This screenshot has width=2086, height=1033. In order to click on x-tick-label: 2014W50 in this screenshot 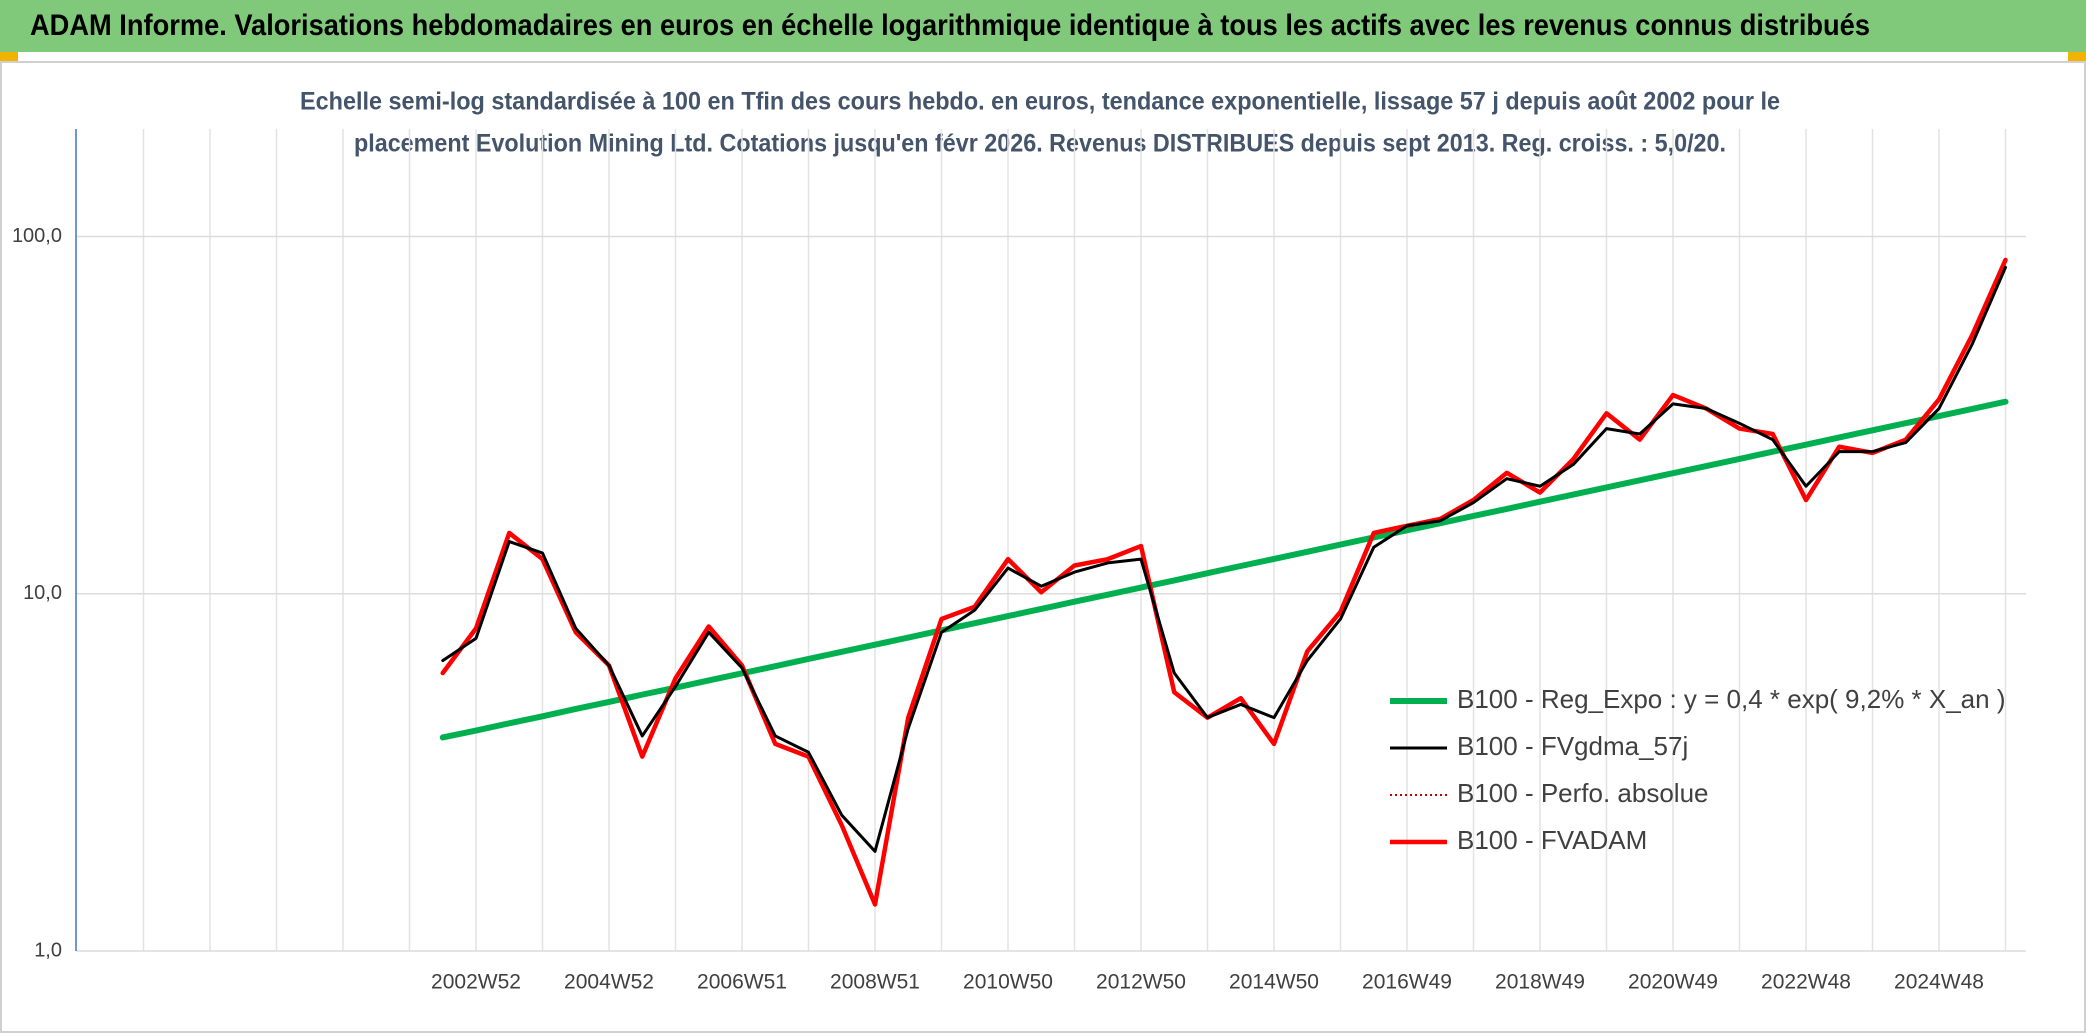, I will do `click(1274, 982)`.